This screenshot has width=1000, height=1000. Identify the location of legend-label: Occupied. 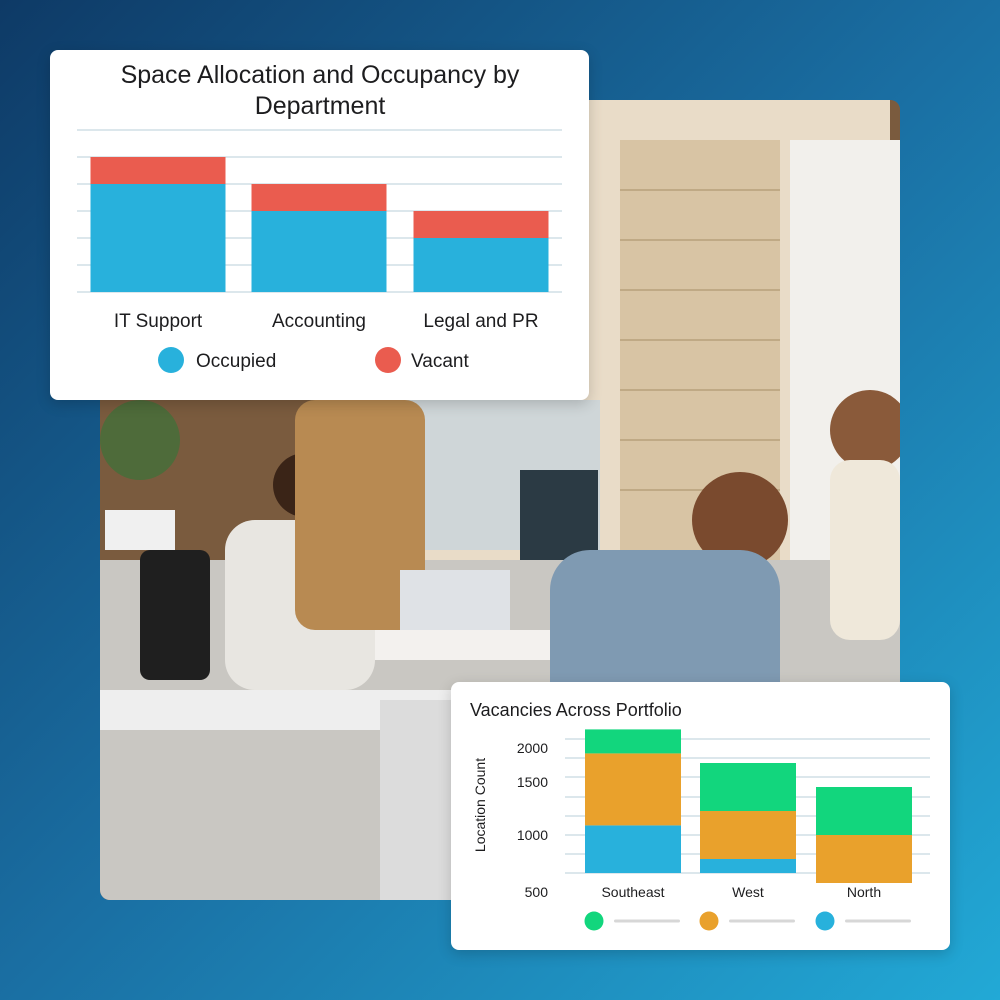
(236, 361).